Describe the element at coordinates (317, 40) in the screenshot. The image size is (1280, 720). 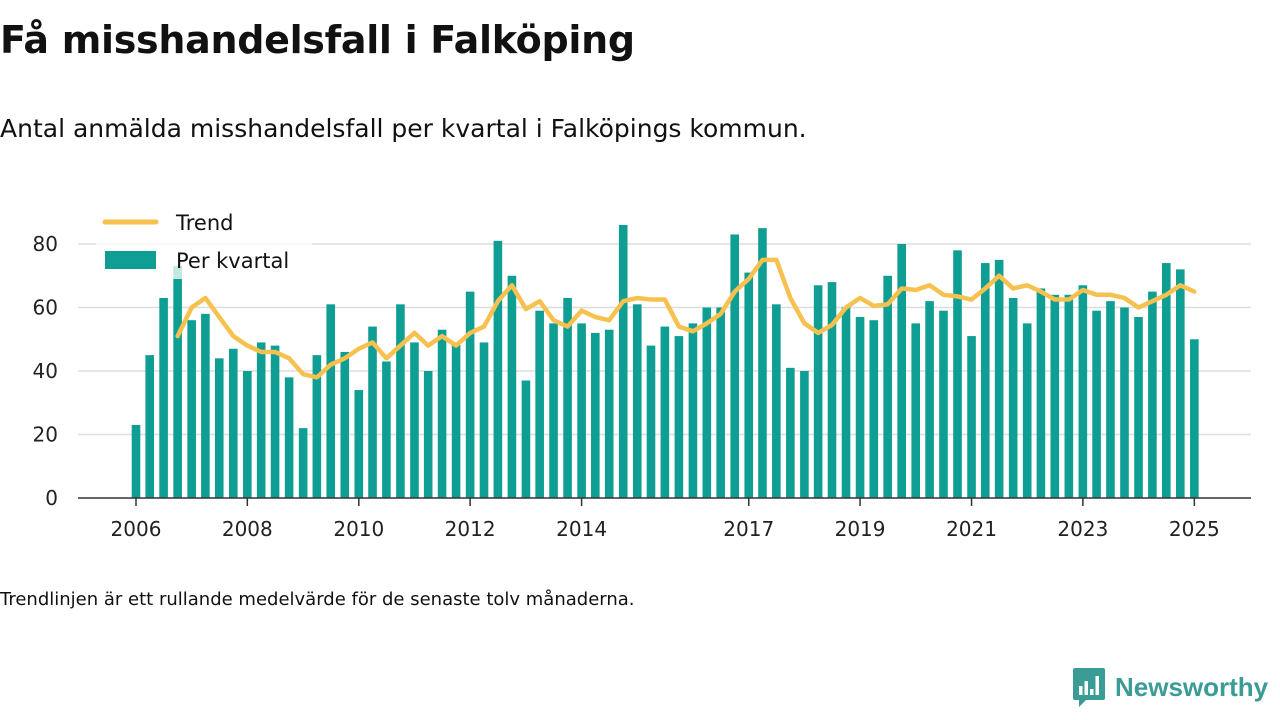
I see `chart-title: Få misshandelsfall i Falköping` at that location.